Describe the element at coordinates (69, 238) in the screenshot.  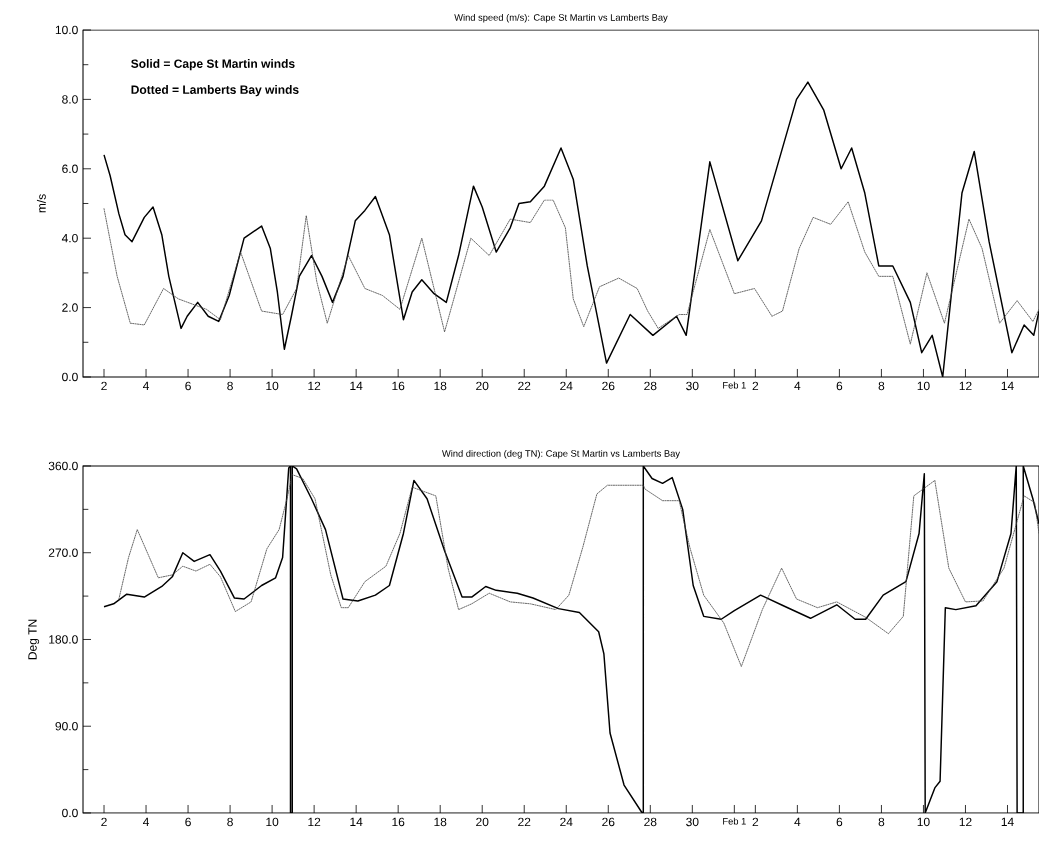
I see `y-tick-label: 4.0` at that location.